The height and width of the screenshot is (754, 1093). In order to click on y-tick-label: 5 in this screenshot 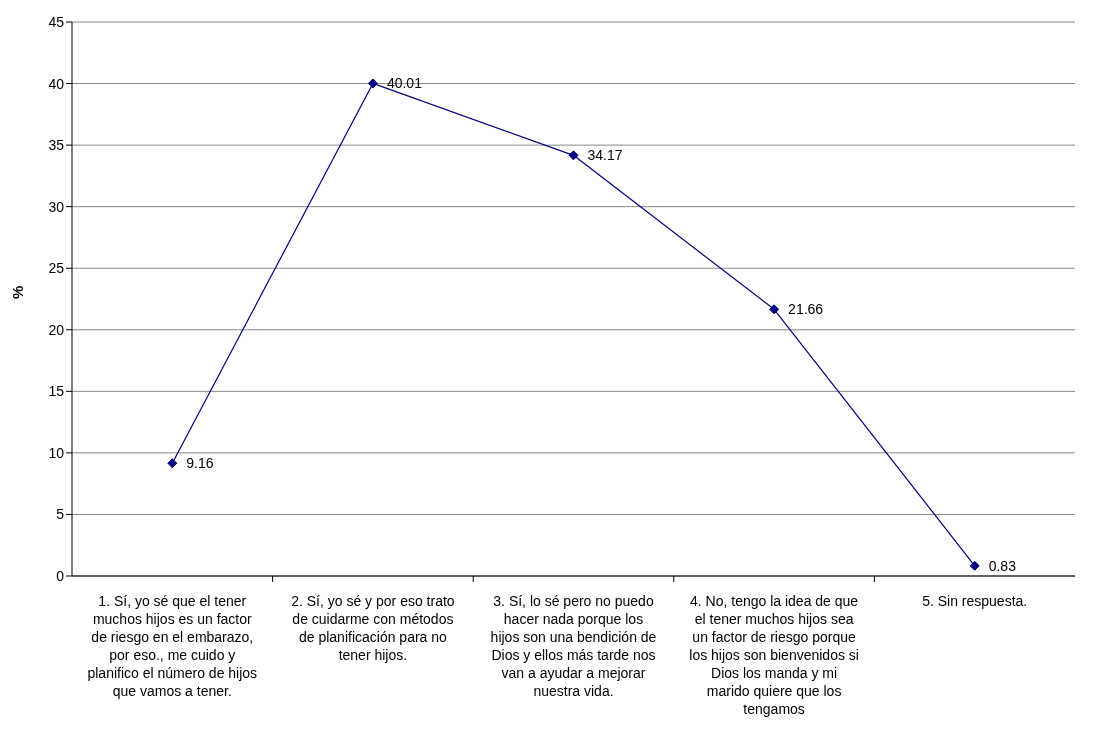, I will do `click(60, 514)`.